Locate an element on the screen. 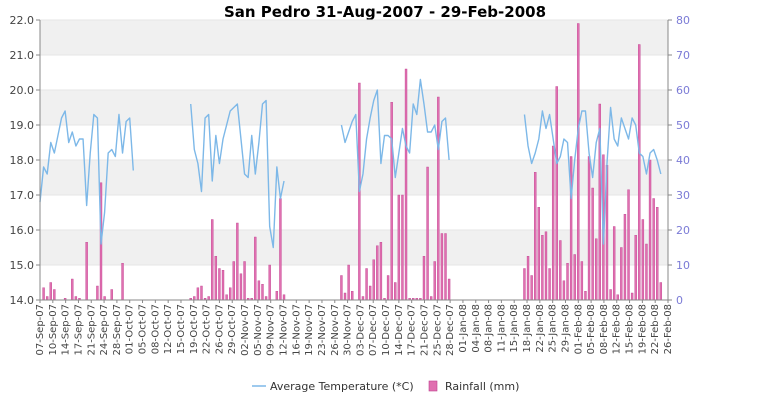 The image size is (770, 400). x-tick-label: 04-Jan-08 is located at coordinates (476, 328).